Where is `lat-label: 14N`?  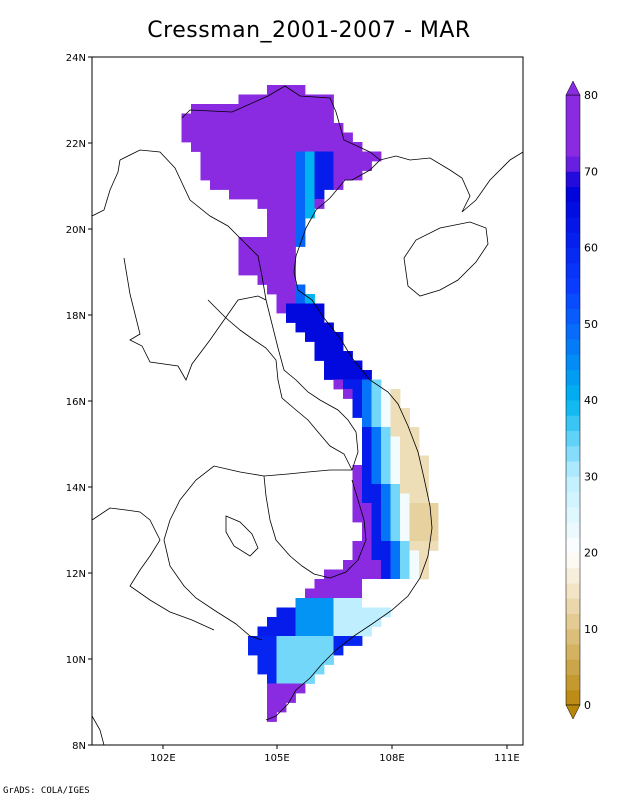
lat-label: 14N is located at coordinates (76, 488).